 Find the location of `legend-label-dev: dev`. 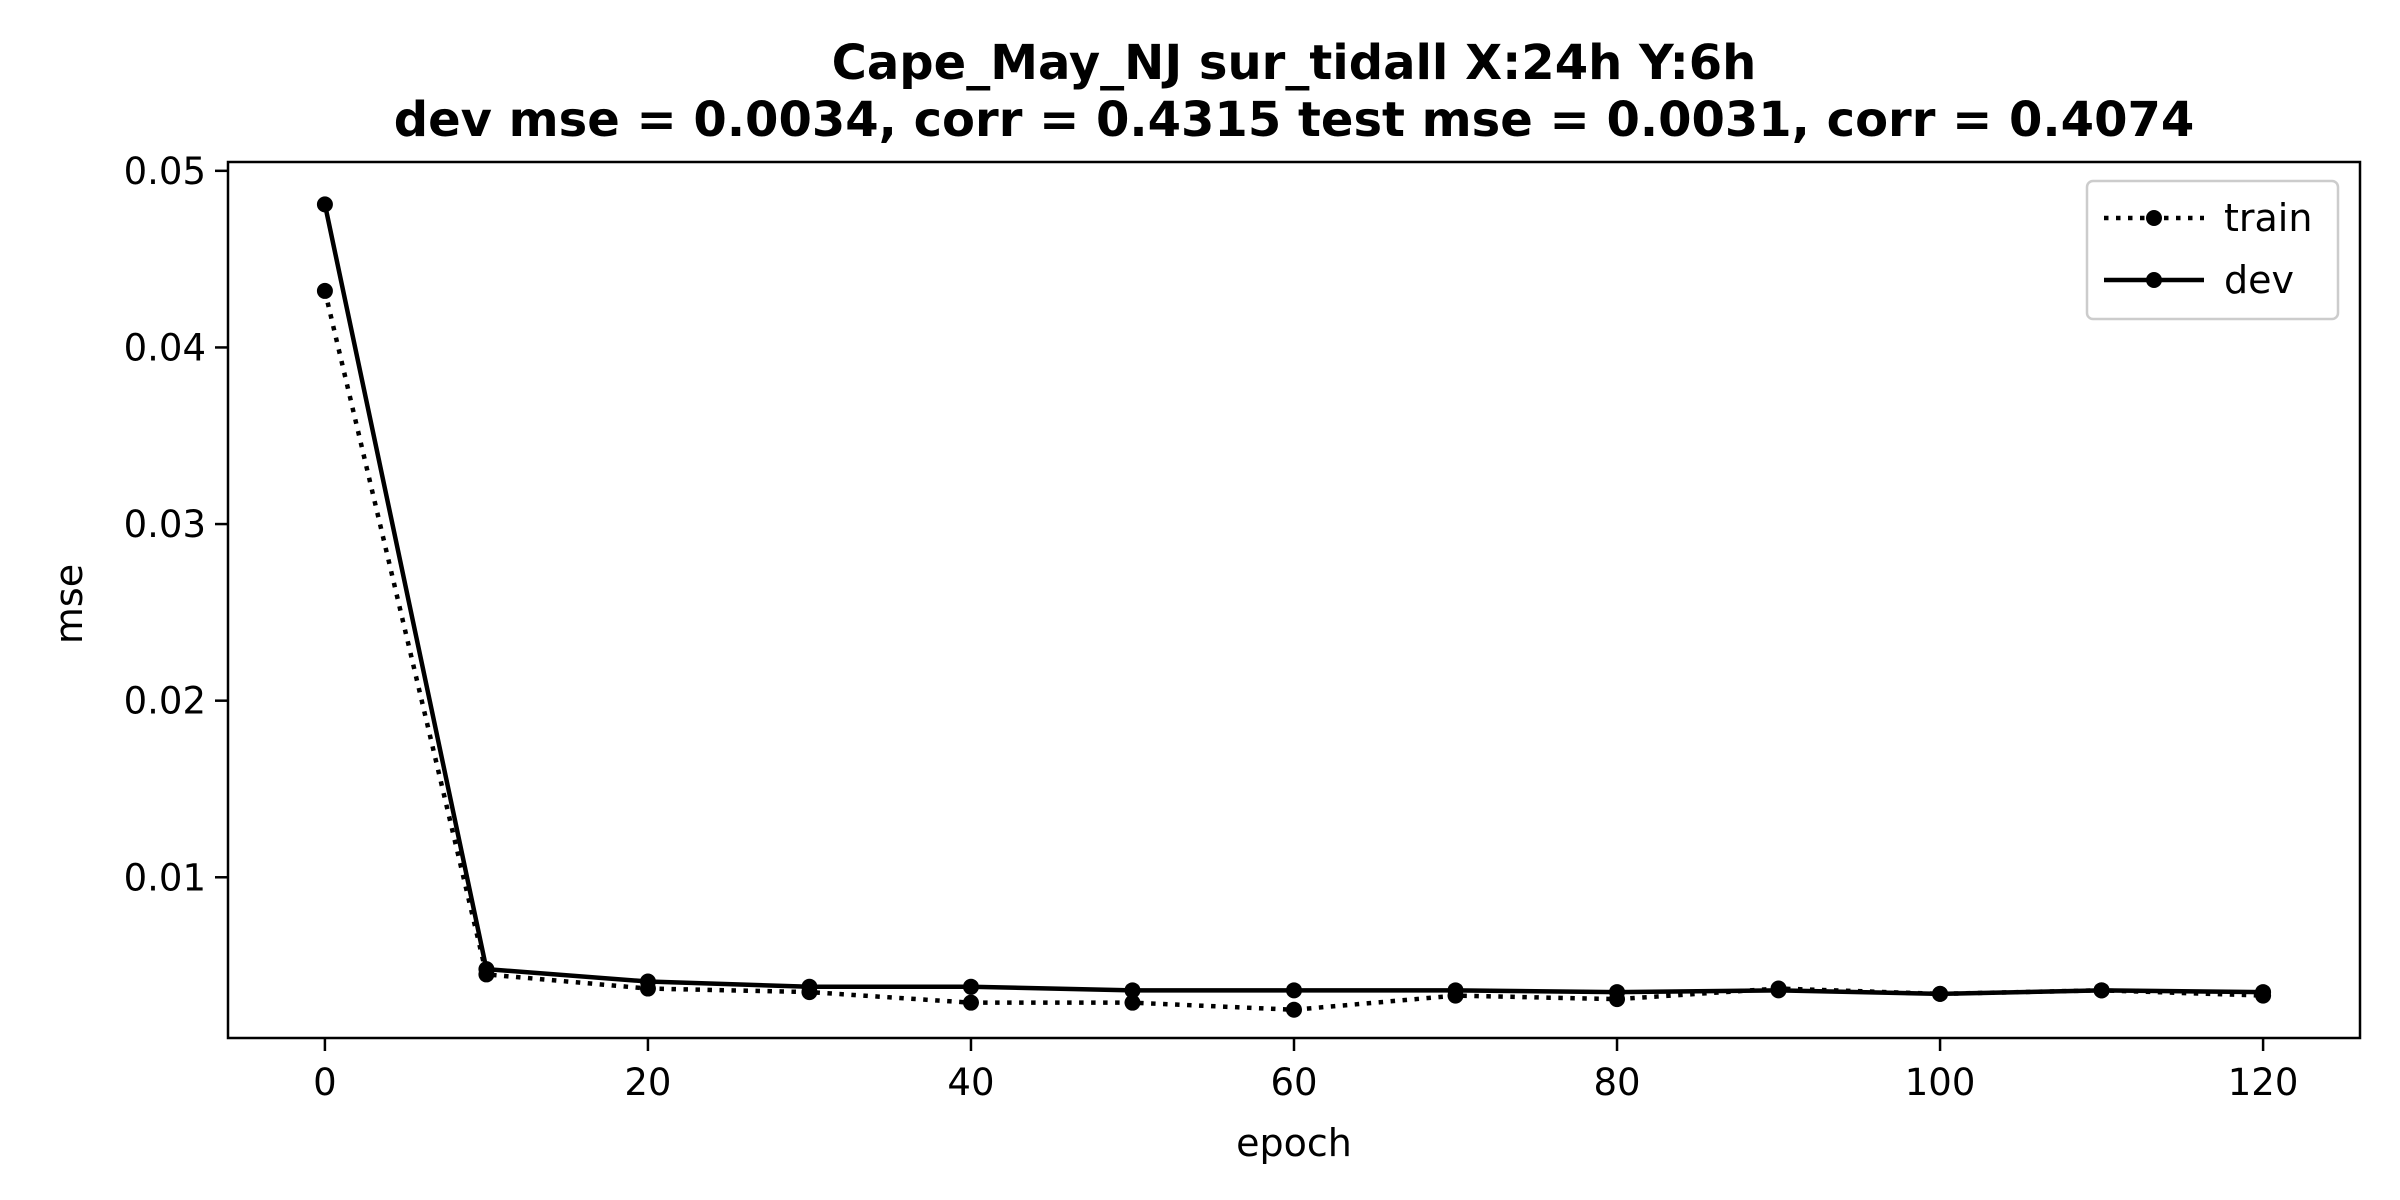

legend-label-dev: dev is located at coordinates (2259, 280).